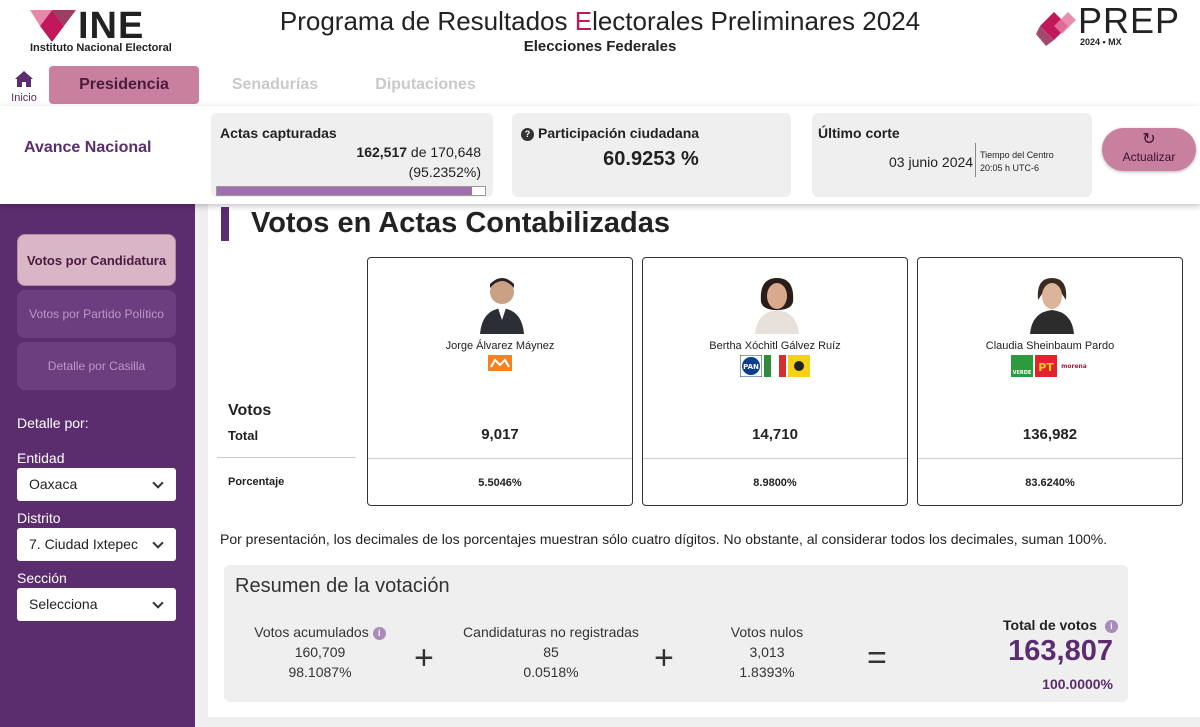  I want to click on svg-text: morena, so click(1074, 366).